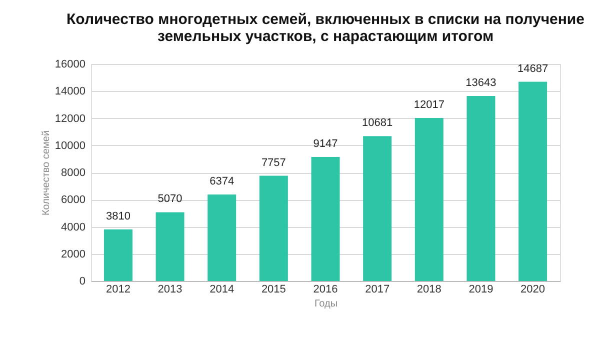 Image resolution: width=610 pixels, height=338 pixels. Describe the element at coordinates (325, 144) in the screenshot. I see `data-label: 9147` at that location.